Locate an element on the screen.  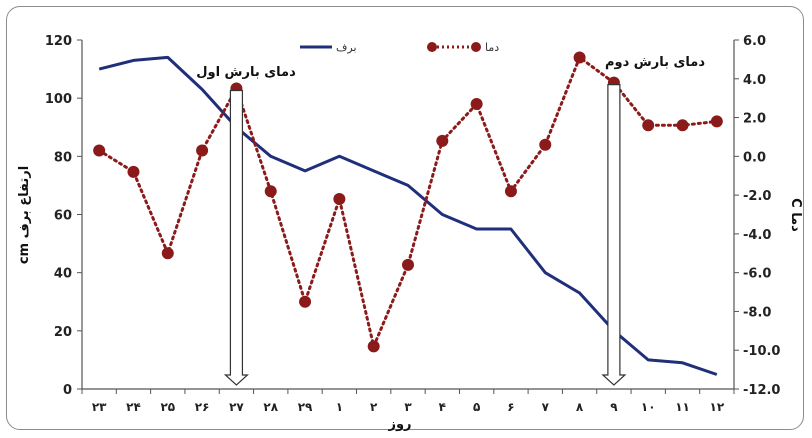
left-tick-label: 0 is located at coordinates (67, 390).